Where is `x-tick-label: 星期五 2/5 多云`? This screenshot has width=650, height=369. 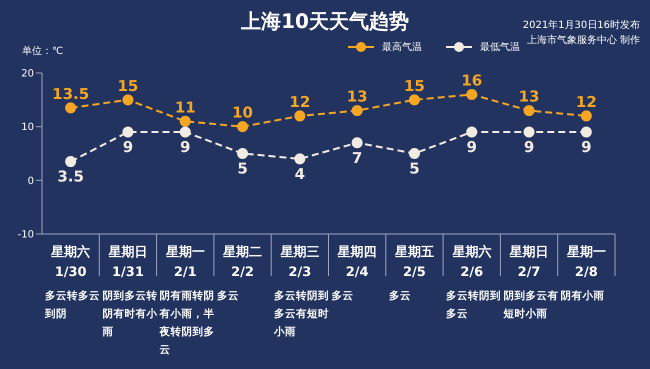 x-tick-label: 星期五 2/5 多云 is located at coordinates (411, 273).